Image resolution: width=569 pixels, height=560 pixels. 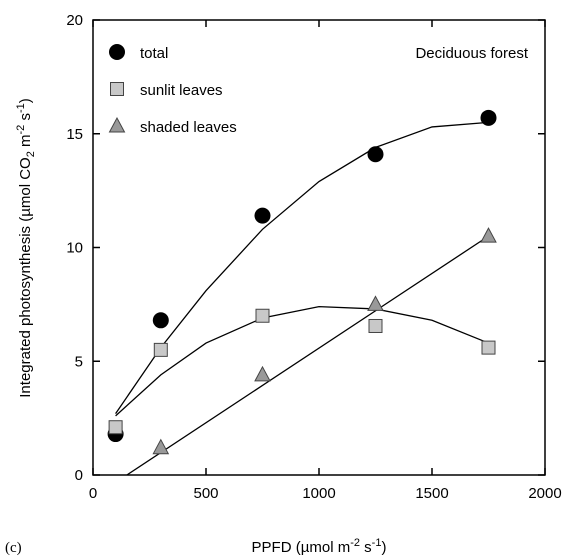 I want to click on x-tick-label: 0, so click(x=93, y=493).